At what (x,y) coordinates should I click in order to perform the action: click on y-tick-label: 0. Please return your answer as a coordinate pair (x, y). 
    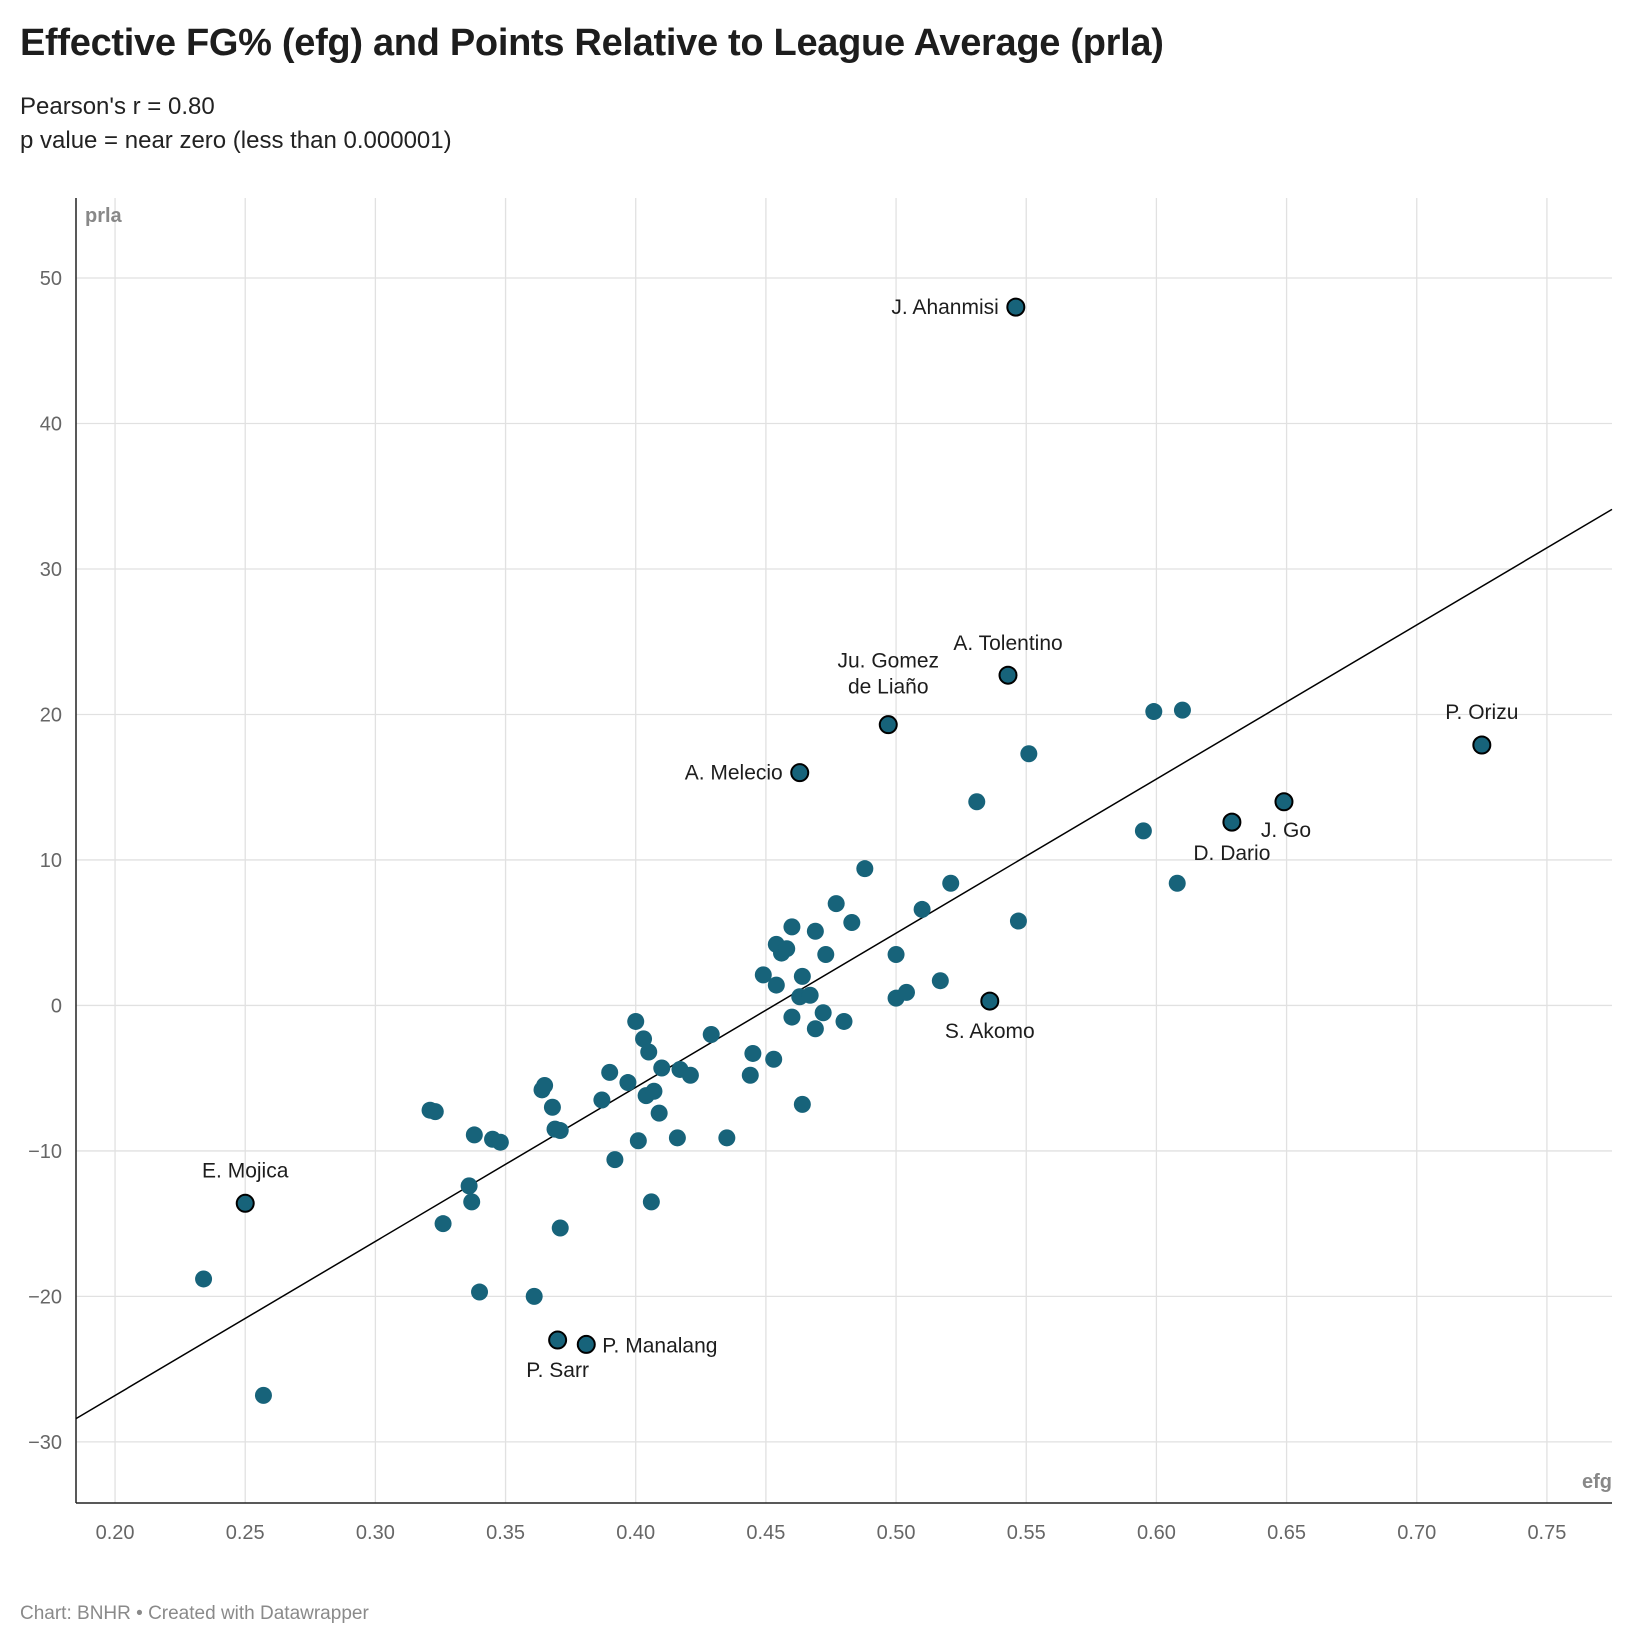
    Looking at the image, I should click on (56, 1006).